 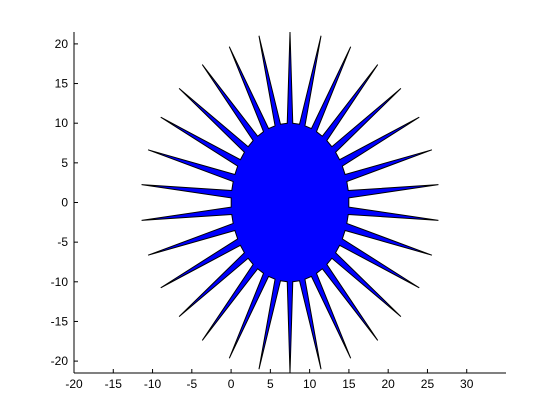 I want to click on y-tick-label: -15, so click(x=60, y=321).